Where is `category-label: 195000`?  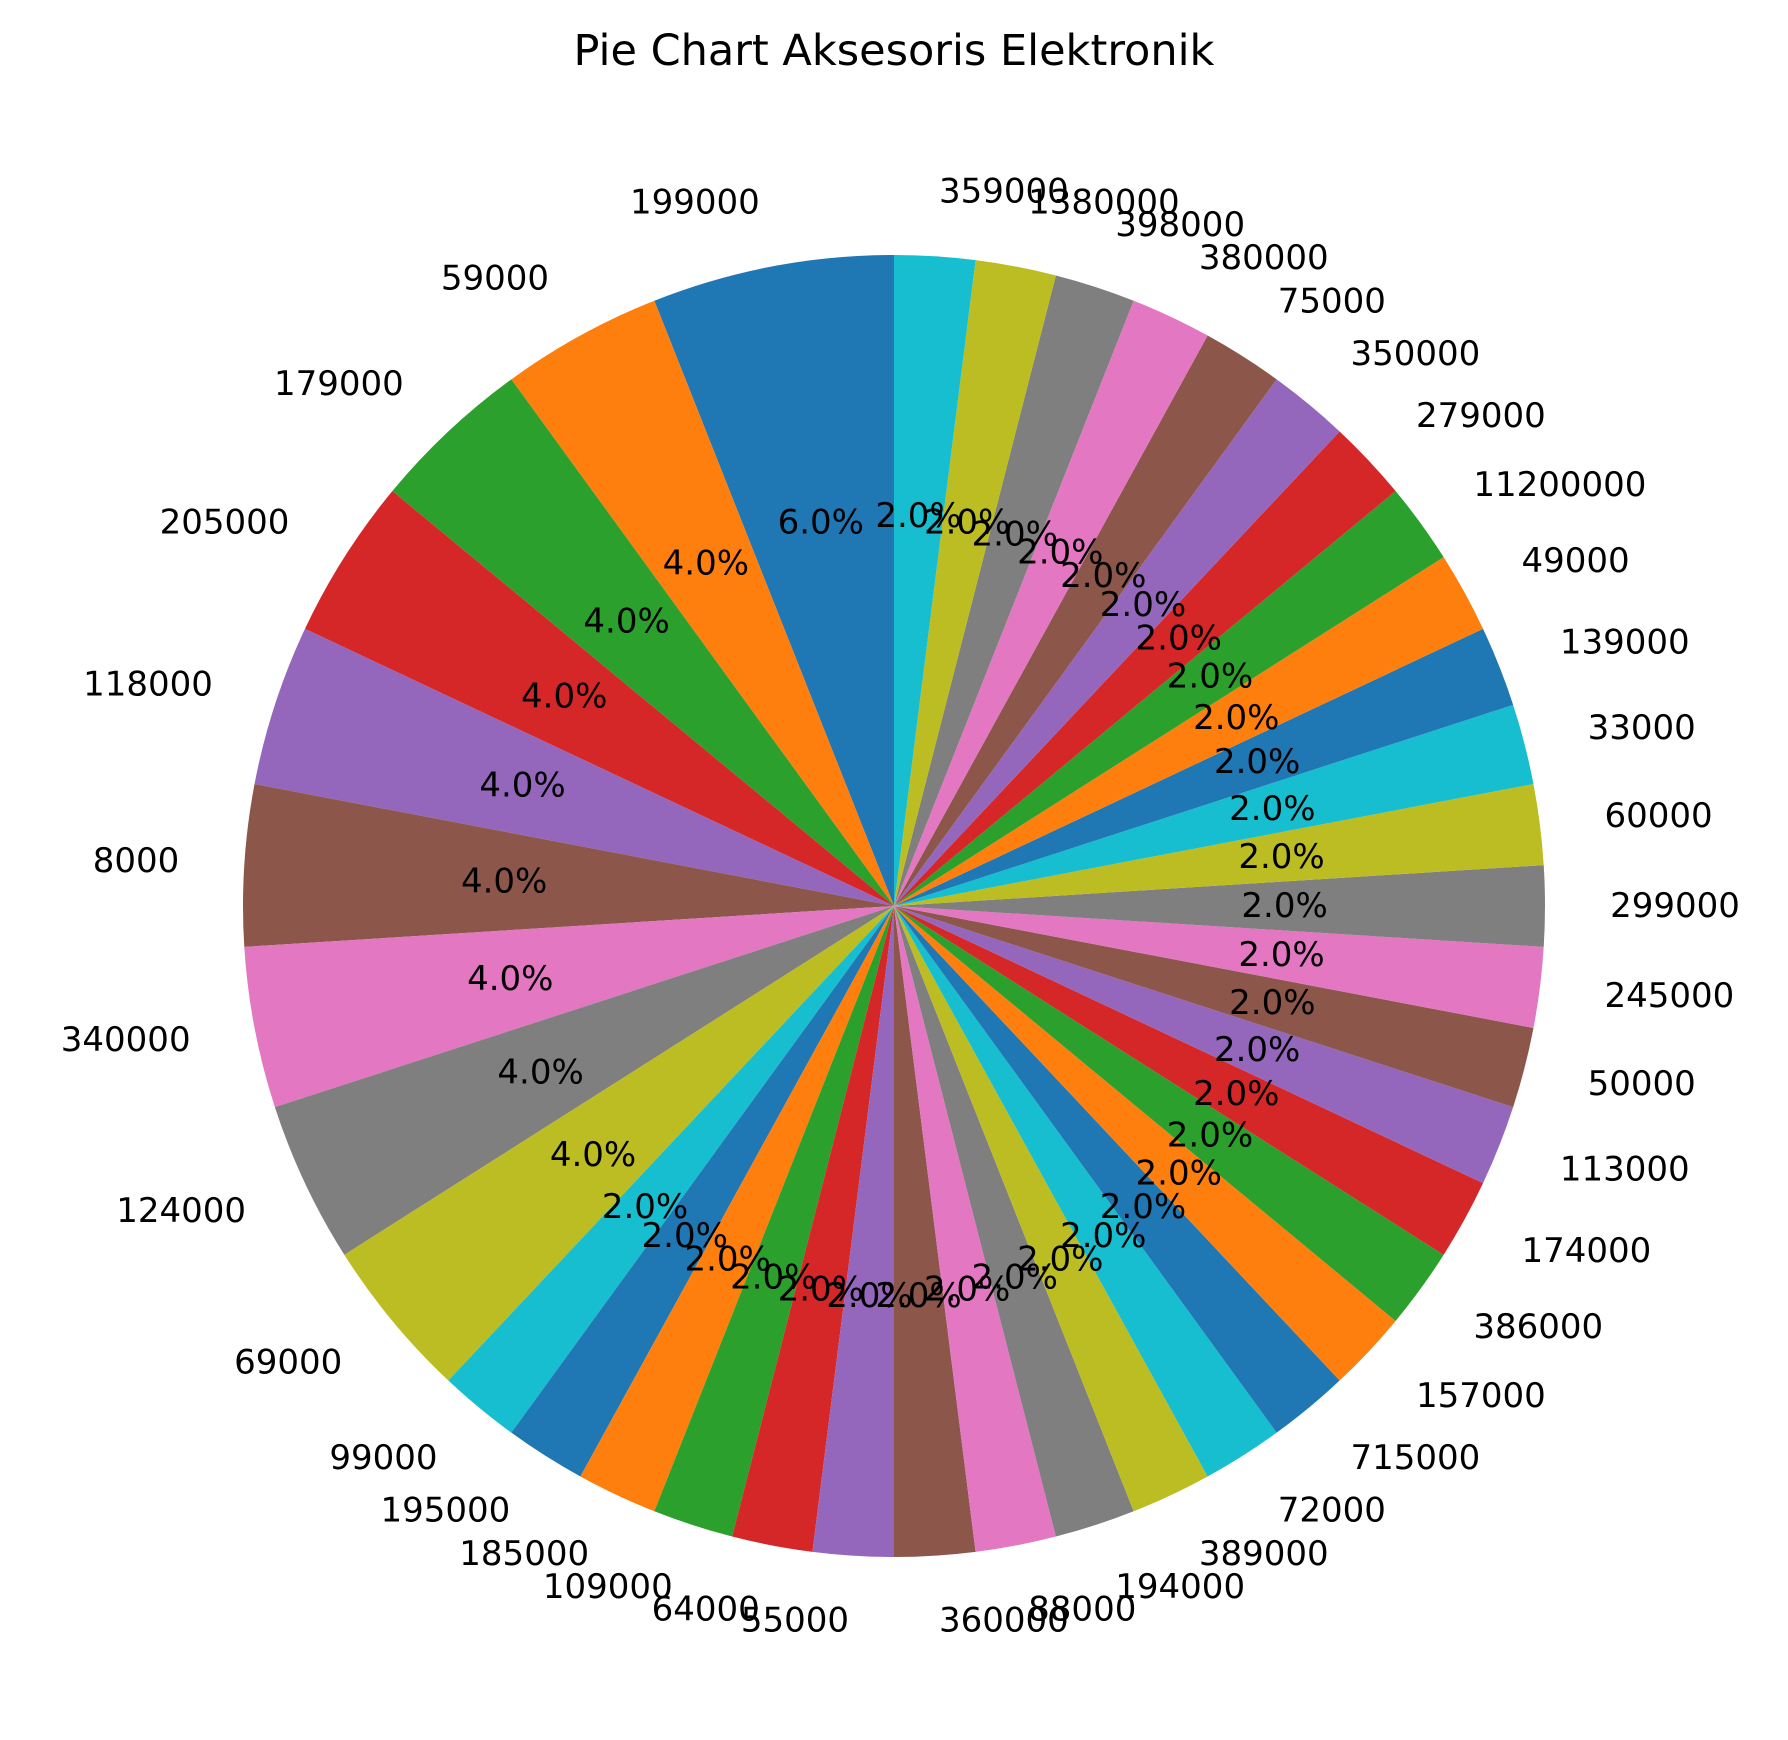 category-label: 195000 is located at coordinates (445, 1511).